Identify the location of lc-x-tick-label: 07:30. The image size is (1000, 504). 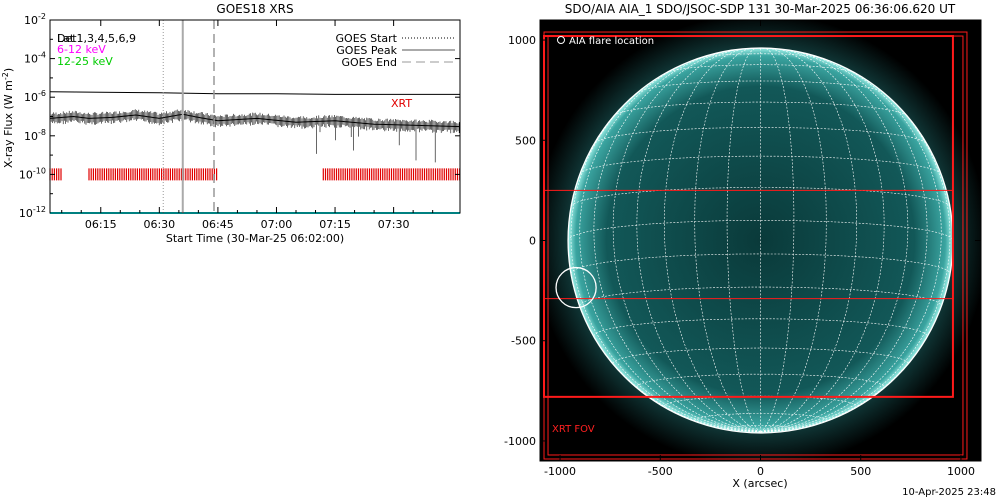
(394, 224).